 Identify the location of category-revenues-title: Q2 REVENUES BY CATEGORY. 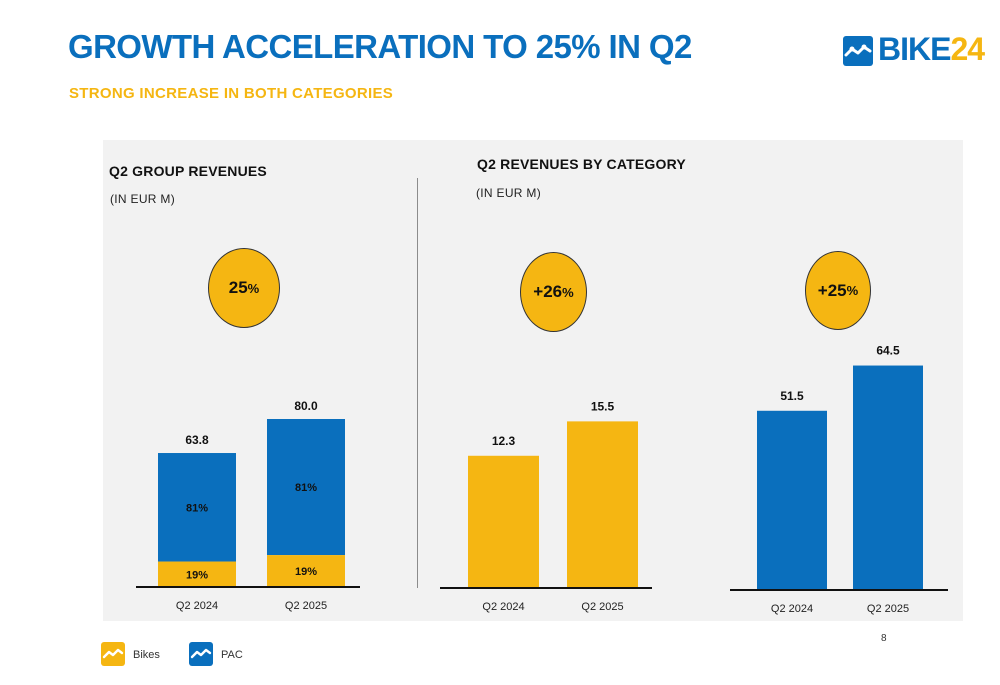
(581, 164).